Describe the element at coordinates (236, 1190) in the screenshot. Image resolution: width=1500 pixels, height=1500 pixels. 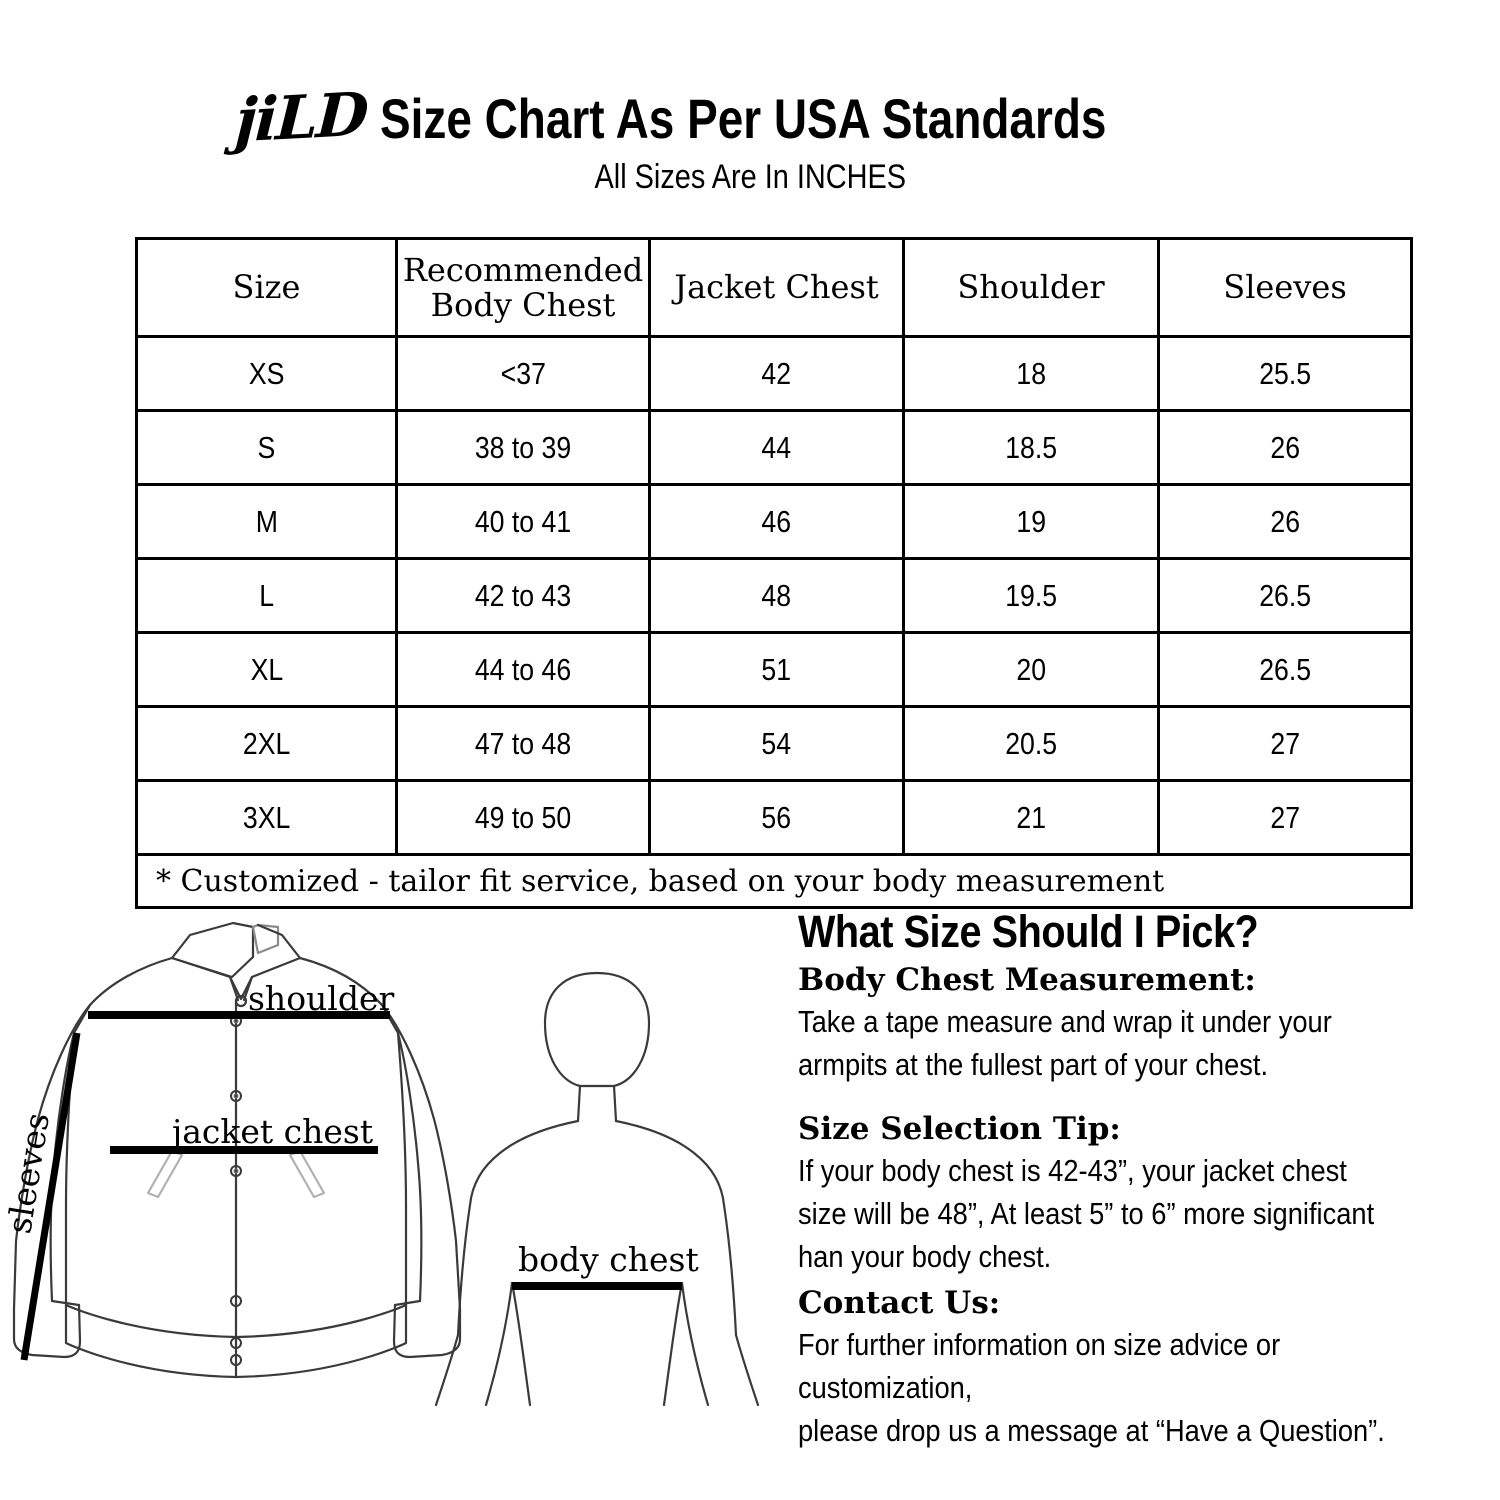
I see `jacket-button` at that location.